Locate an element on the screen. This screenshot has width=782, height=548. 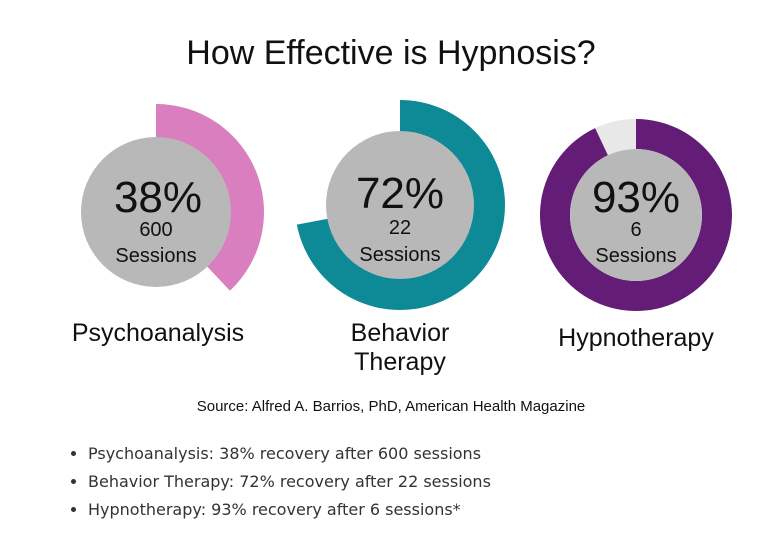
center-hypnotherapy is located at coordinates (636, 215).